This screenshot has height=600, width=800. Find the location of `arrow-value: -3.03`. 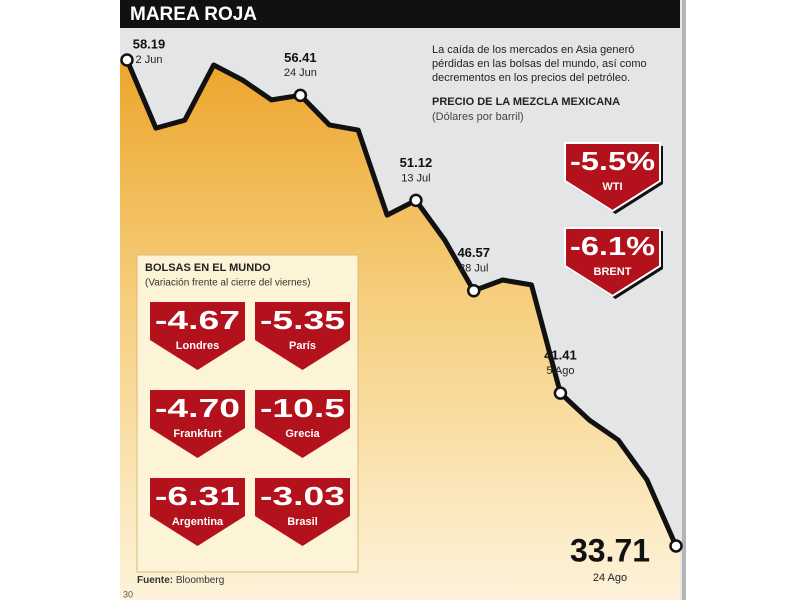

arrow-value: -3.03 is located at coordinates (302, 496).